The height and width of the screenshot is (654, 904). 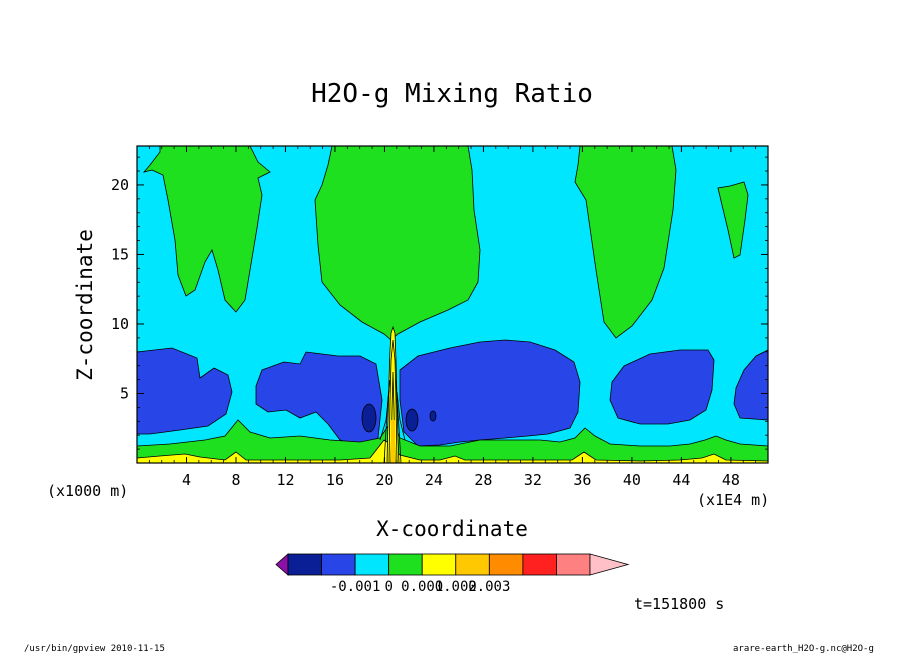 What do you see at coordinates (533, 480) in the screenshot?
I see `x-tick-label: 32` at bounding box center [533, 480].